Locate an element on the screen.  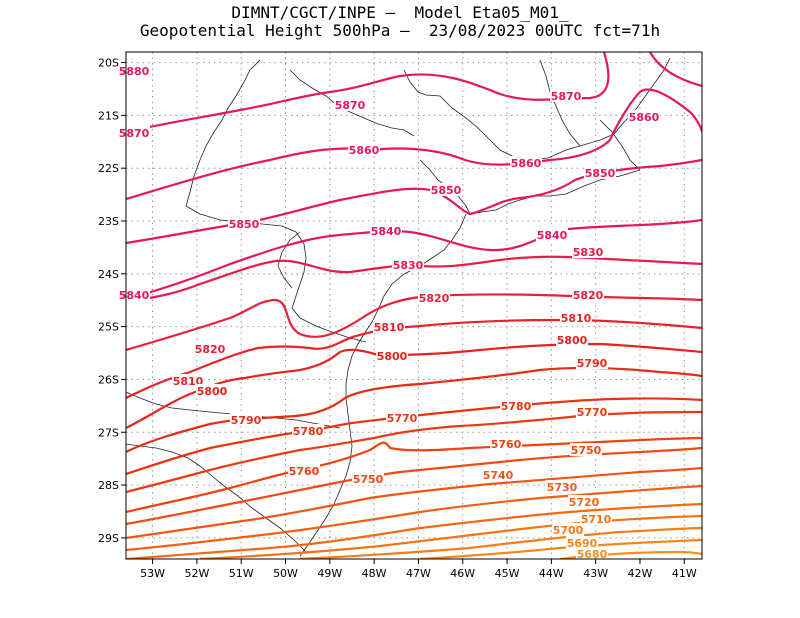
contour-label-5720: 5720 is located at coordinates (584, 502).